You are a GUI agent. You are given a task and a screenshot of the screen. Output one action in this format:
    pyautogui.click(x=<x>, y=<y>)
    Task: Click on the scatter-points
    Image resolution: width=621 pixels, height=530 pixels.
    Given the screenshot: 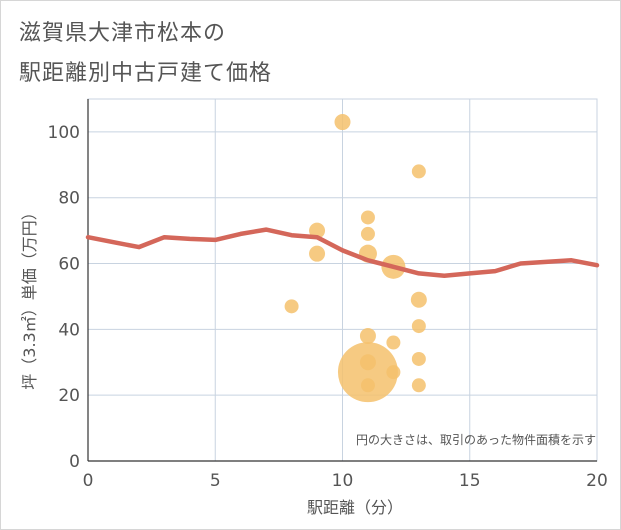 What is the action you would take?
    pyautogui.click(x=355, y=258)
    